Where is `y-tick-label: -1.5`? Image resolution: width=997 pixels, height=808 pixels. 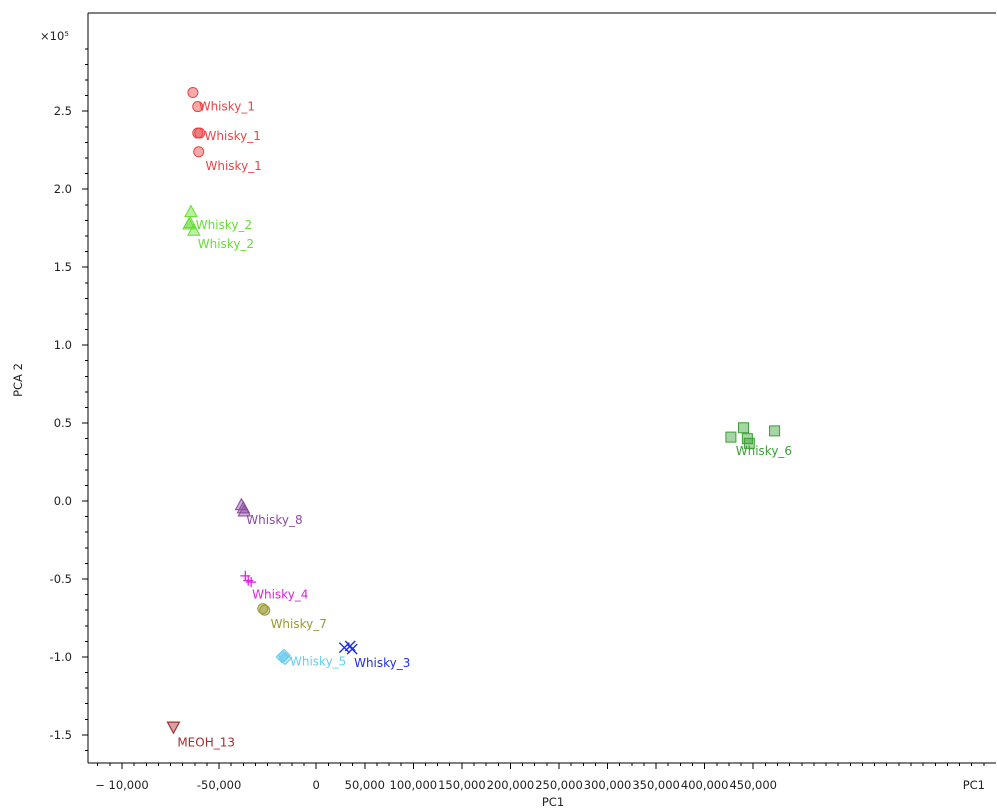
y-tick-label: -1.5 is located at coordinates (61, 735).